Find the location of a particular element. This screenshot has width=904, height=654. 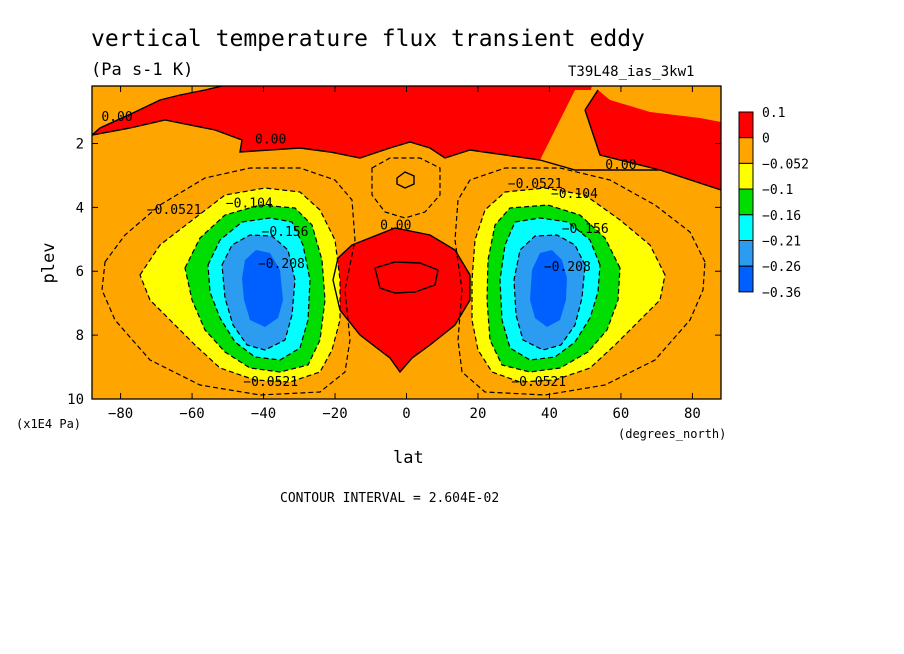

chart-units: (Pa s-1 K) is located at coordinates (142, 70).